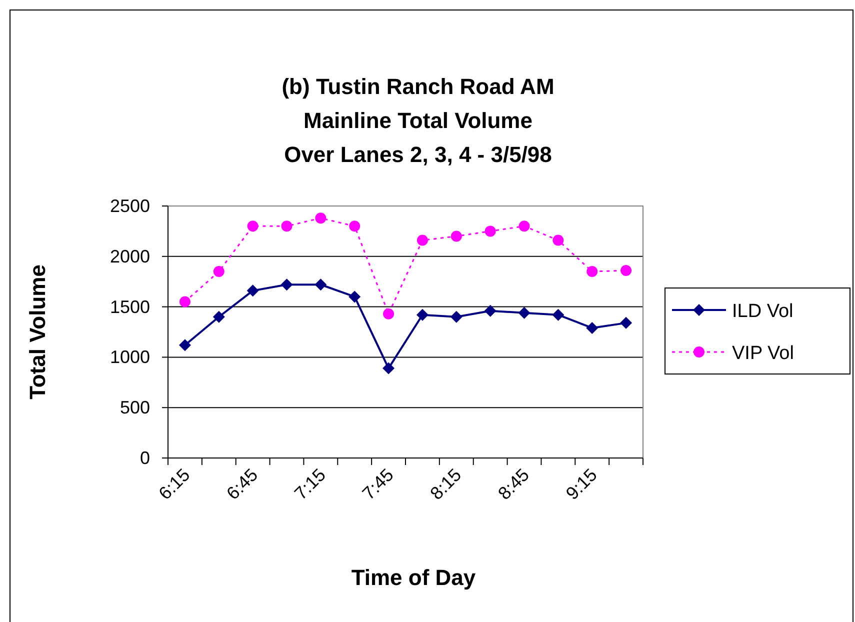  What do you see at coordinates (310, 484) in the screenshot?
I see `x-tick-label: 7:15` at bounding box center [310, 484].